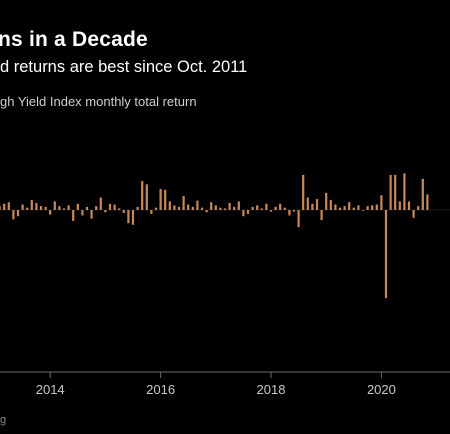  What do you see at coordinates (74, 39) in the screenshot?
I see `chart-title: ns in a Decade` at bounding box center [74, 39].